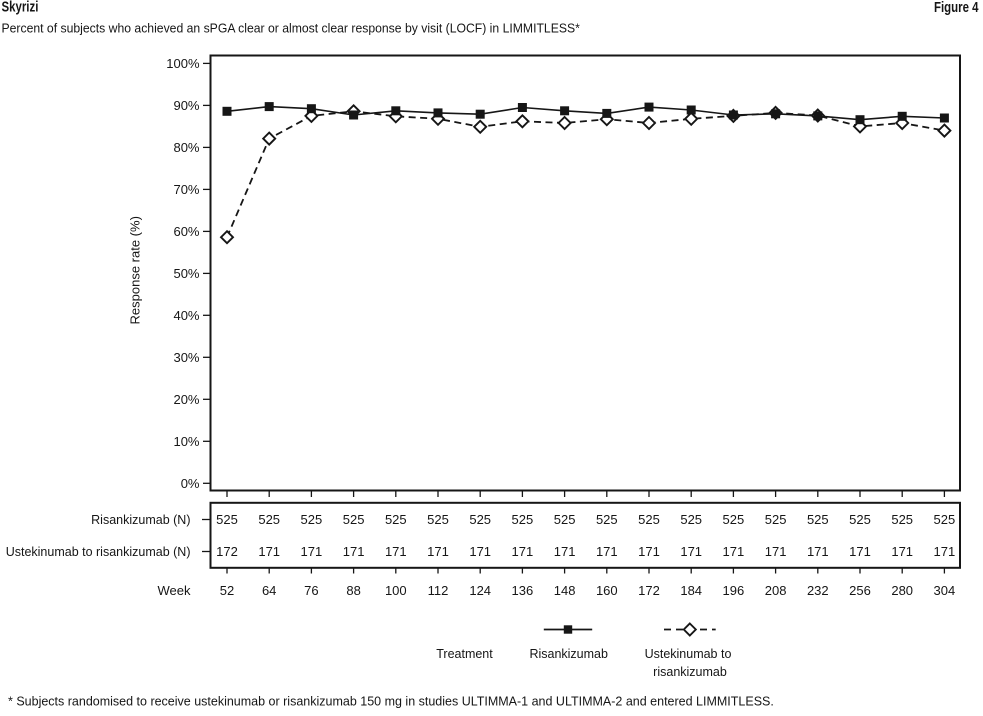 This screenshot has width=983, height=716. Describe the element at coordinates (311, 590) in the screenshot. I see `svg-text: 76` at that location.